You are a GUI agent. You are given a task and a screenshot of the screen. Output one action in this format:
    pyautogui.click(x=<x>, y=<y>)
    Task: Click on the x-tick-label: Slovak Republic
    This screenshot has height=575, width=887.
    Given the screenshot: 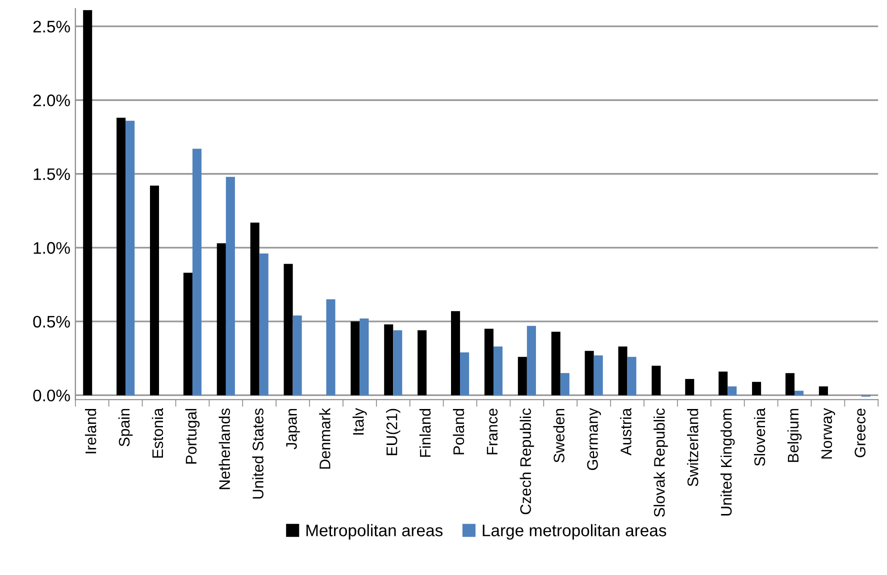 What is the action you would take?
    pyautogui.click(x=661, y=462)
    